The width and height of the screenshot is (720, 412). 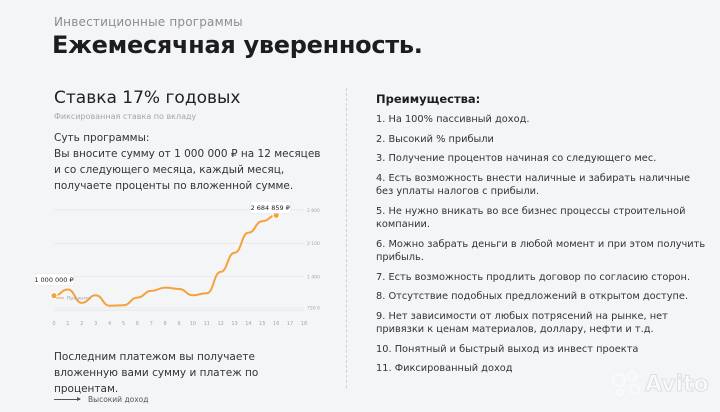 What do you see at coordinates (165, 260) in the screenshot?
I see `series-line` at bounding box center [165, 260].